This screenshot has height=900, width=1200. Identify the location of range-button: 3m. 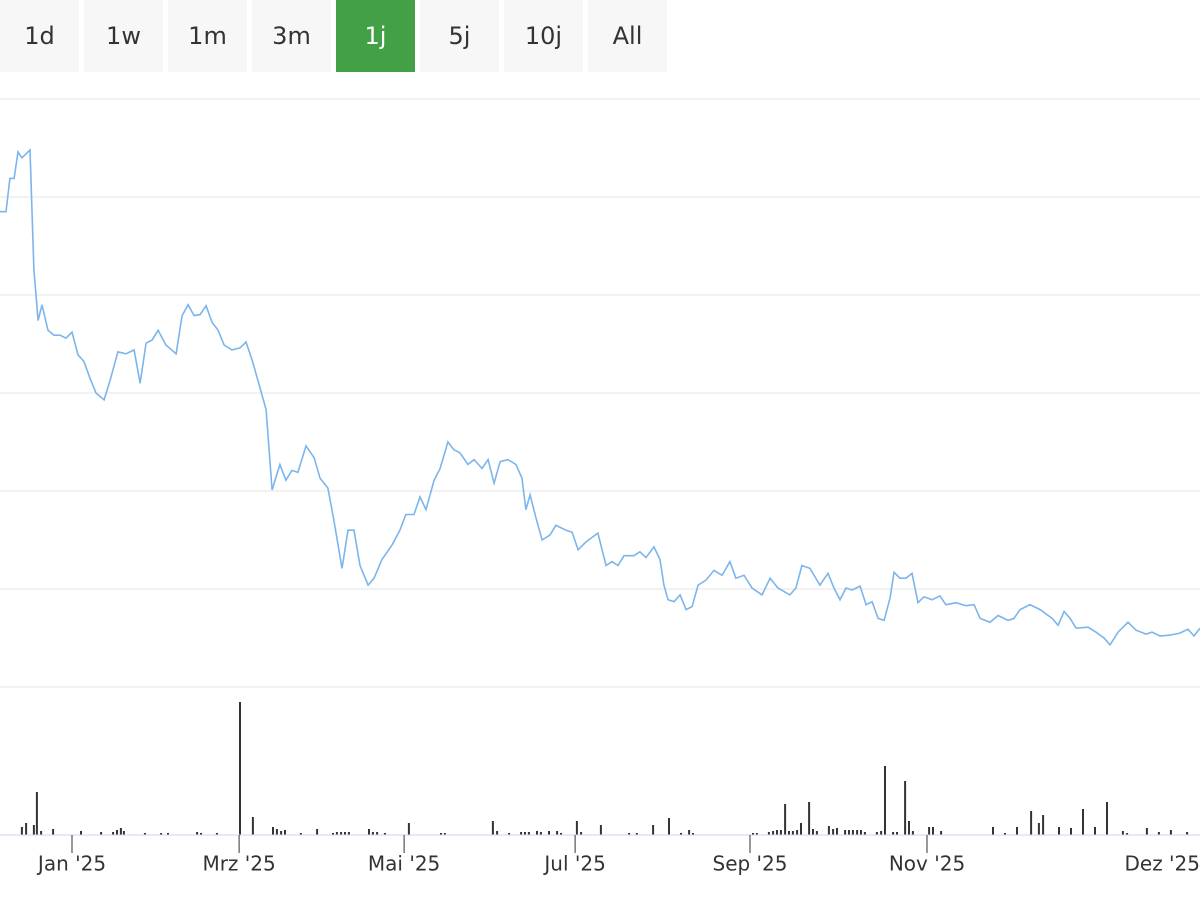
(291, 36).